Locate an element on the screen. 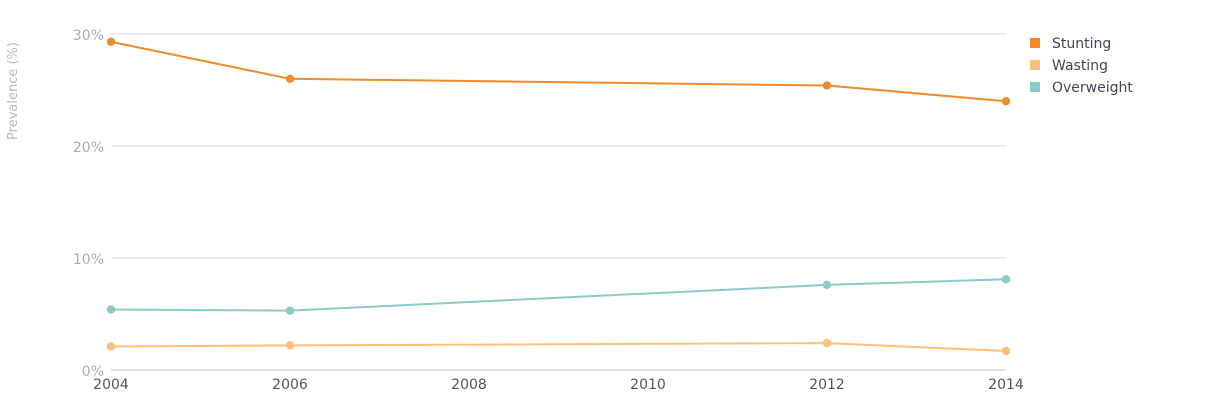  y-tick-label: 10% is located at coordinates (88, 260).